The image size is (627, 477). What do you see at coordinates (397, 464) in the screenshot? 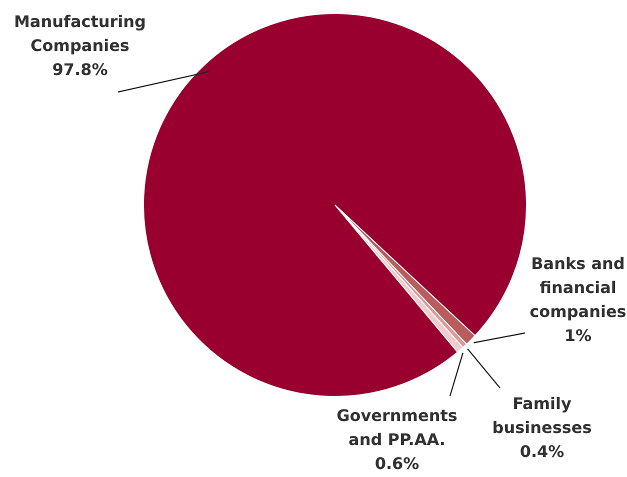
I see `data-label: 0.6%` at bounding box center [397, 464].